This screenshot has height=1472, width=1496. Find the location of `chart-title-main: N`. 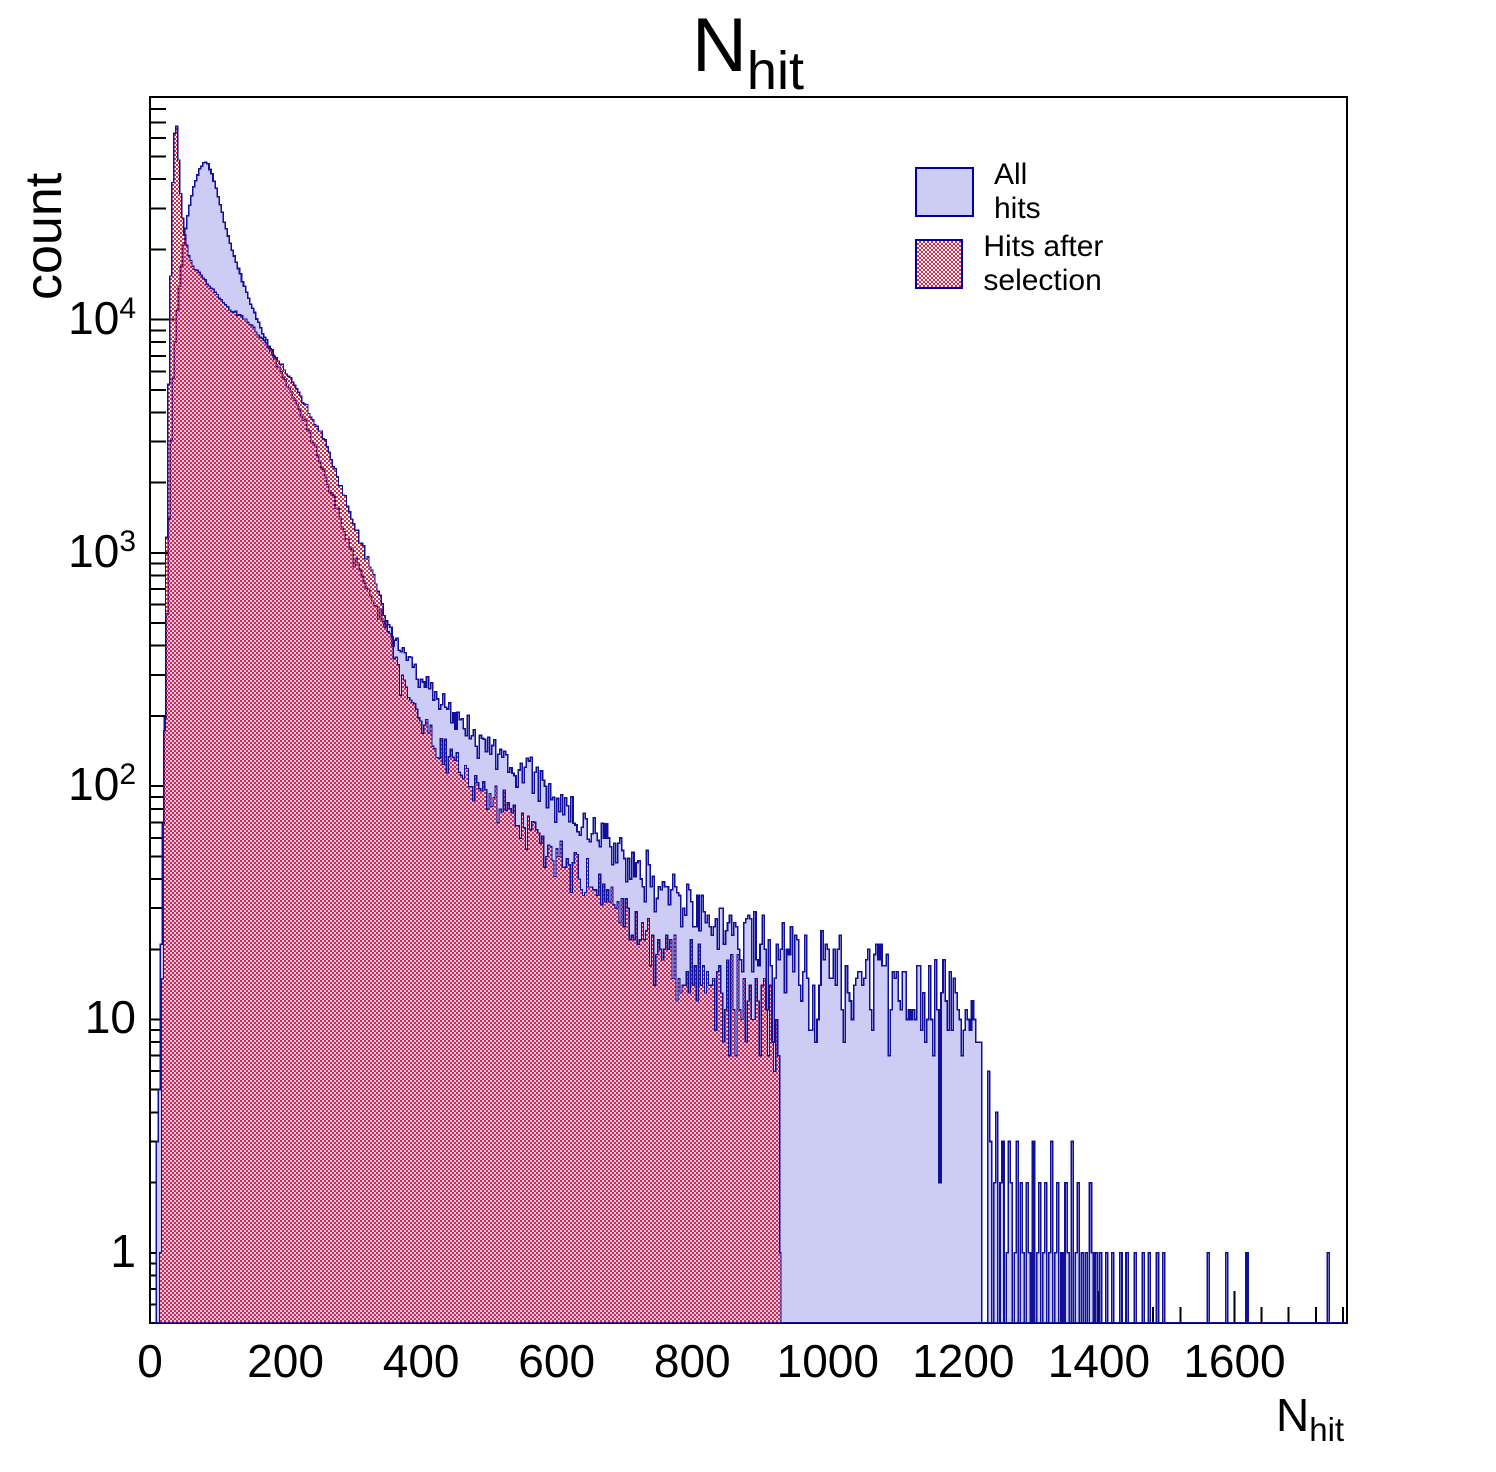

chart-title-main: N is located at coordinates (719, 45).